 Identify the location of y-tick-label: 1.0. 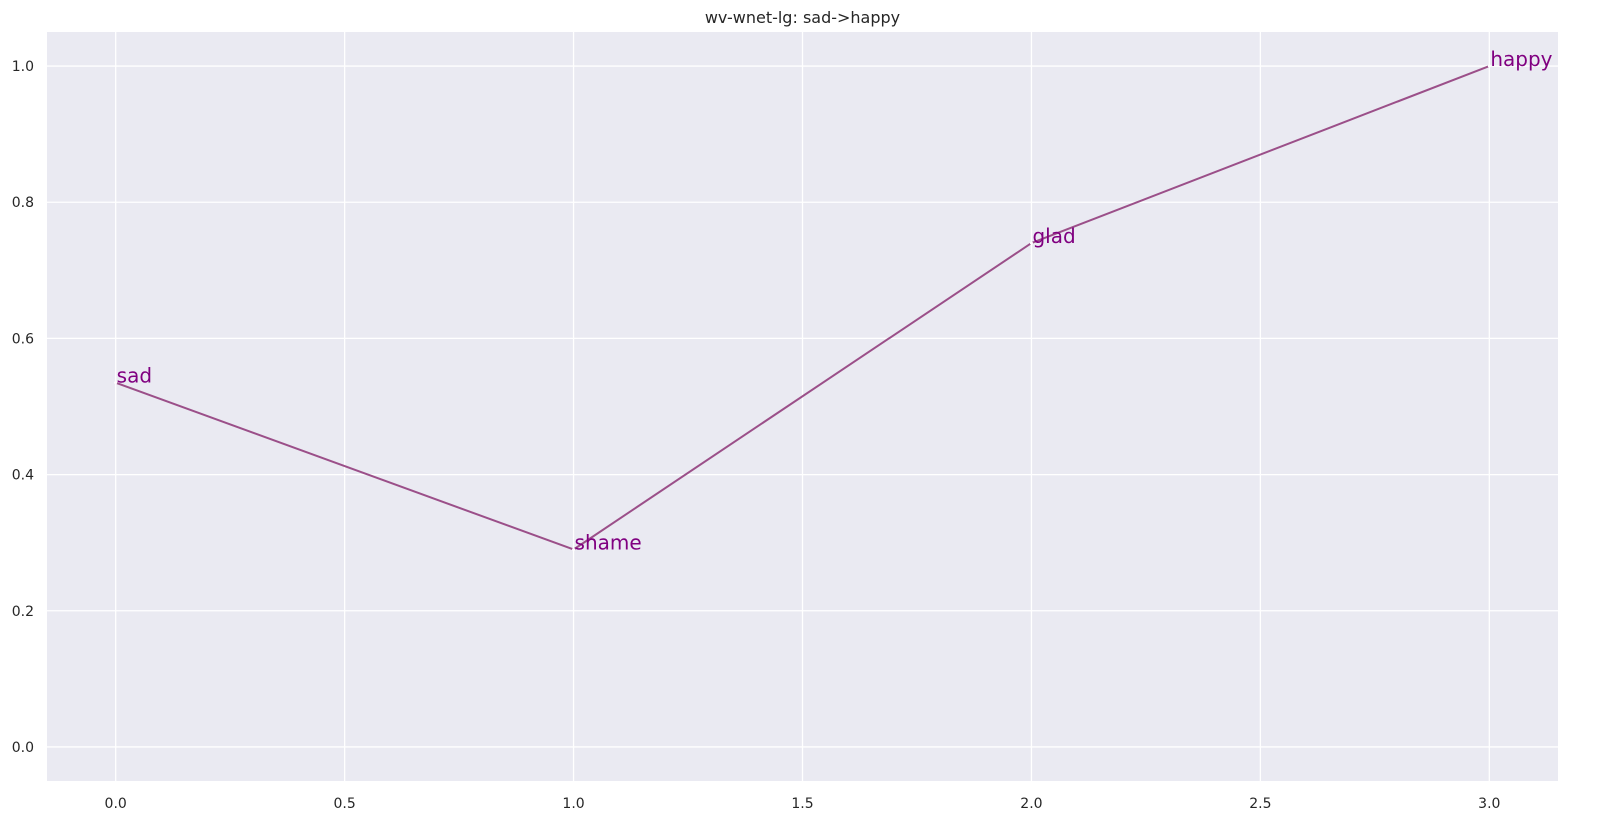
(23, 67).